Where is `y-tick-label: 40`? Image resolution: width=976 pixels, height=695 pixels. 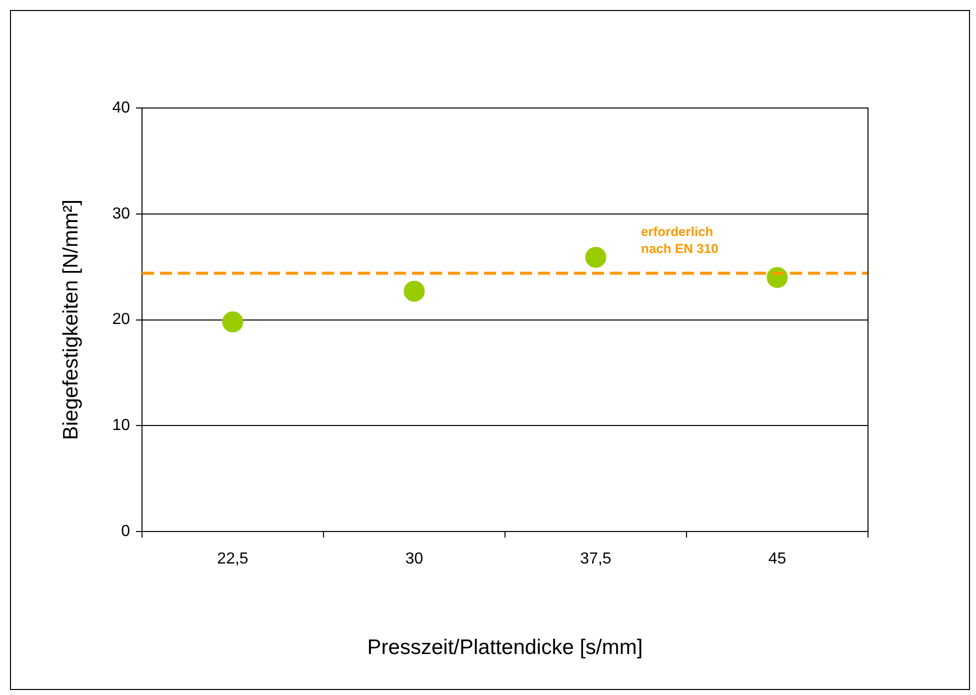
y-tick-label: 40 is located at coordinates (121, 107).